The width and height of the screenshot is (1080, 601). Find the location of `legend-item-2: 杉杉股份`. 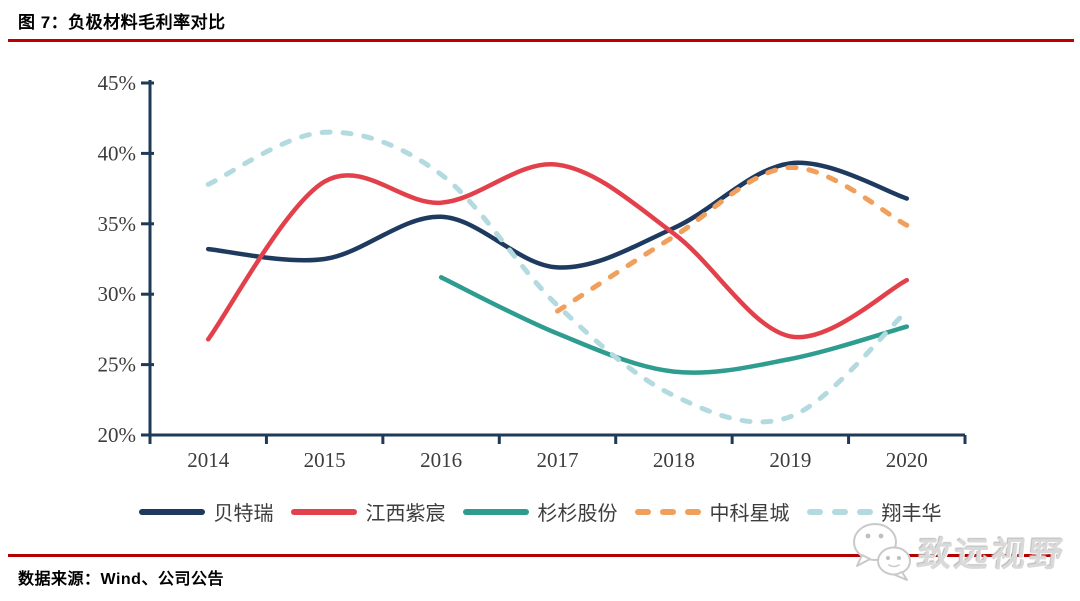

legend-item-2: 杉杉股份 is located at coordinates (540, 511).